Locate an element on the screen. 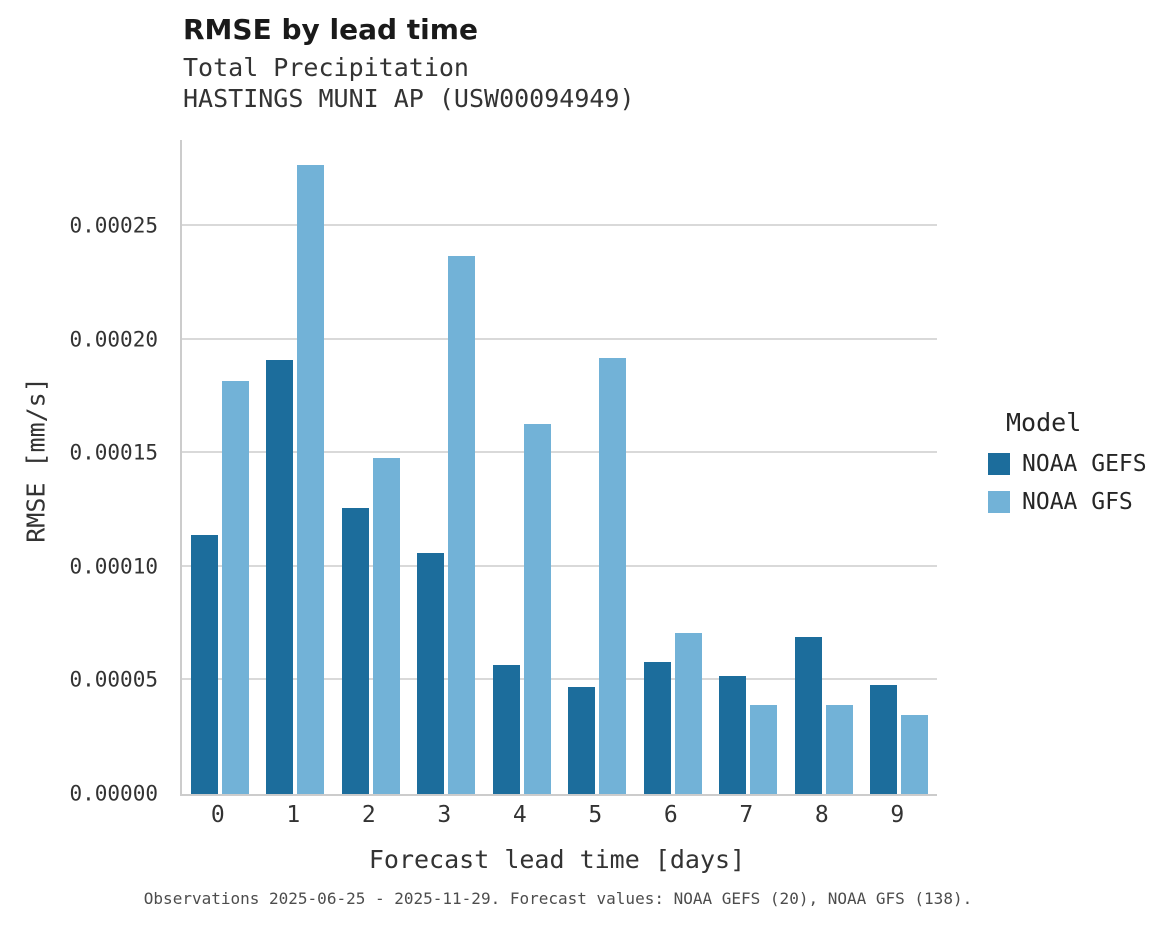  legend-entries: NOAA GEFS NOAA GFS is located at coordinates (1067, 483).